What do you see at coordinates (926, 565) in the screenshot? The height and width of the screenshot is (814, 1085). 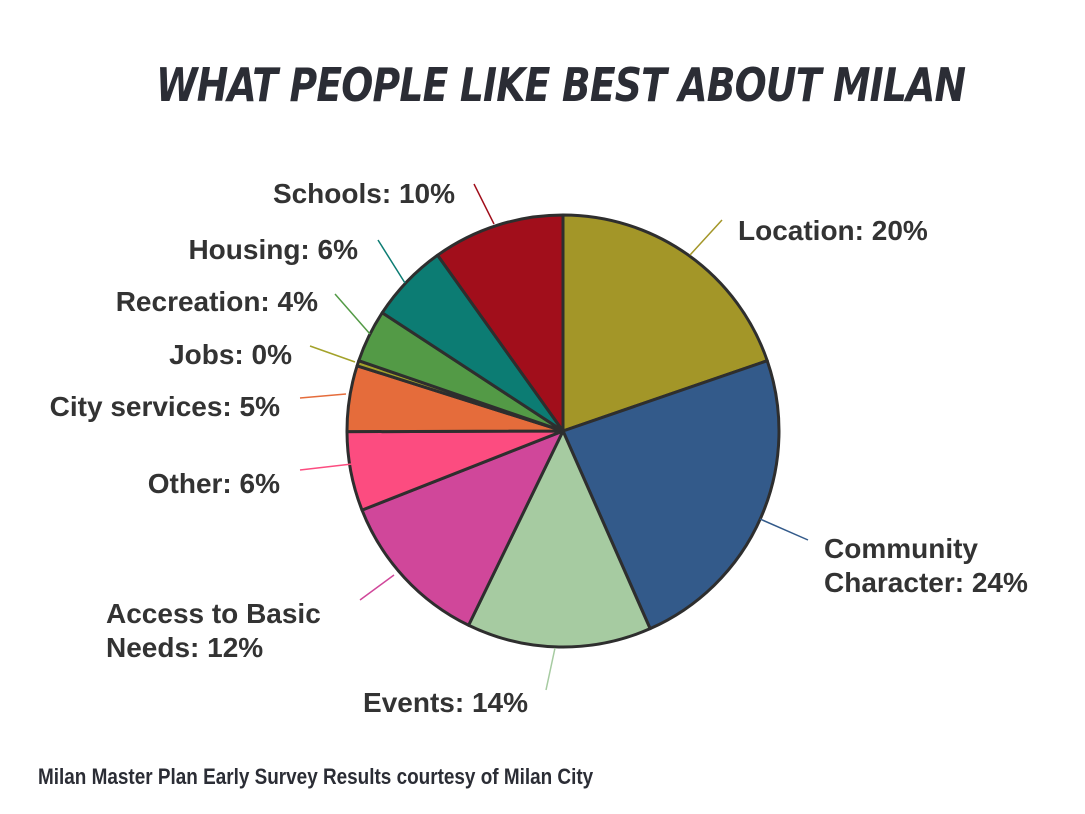 I see `slice-label: Community Character: 24%` at bounding box center [926, 565].